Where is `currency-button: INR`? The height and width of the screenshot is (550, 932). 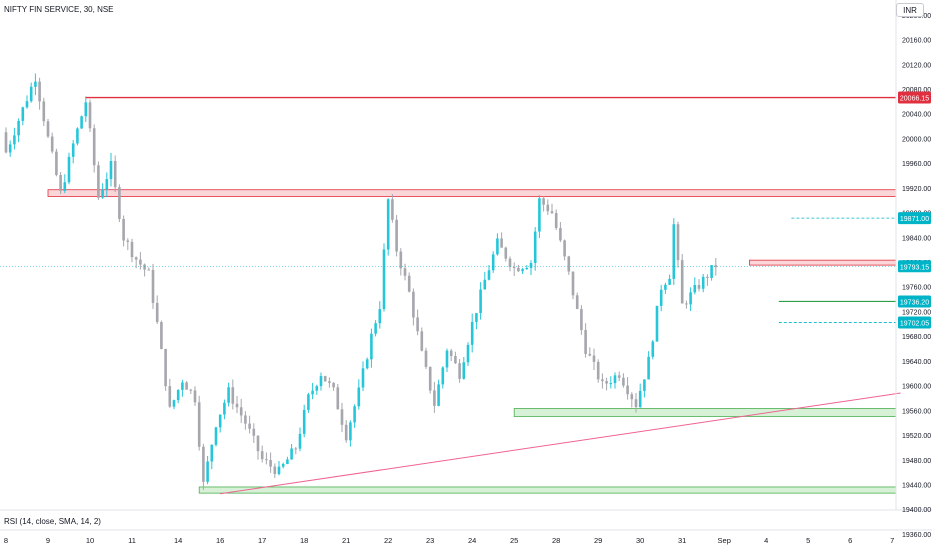
currency-button: INR is located at coordinates (910, 10).